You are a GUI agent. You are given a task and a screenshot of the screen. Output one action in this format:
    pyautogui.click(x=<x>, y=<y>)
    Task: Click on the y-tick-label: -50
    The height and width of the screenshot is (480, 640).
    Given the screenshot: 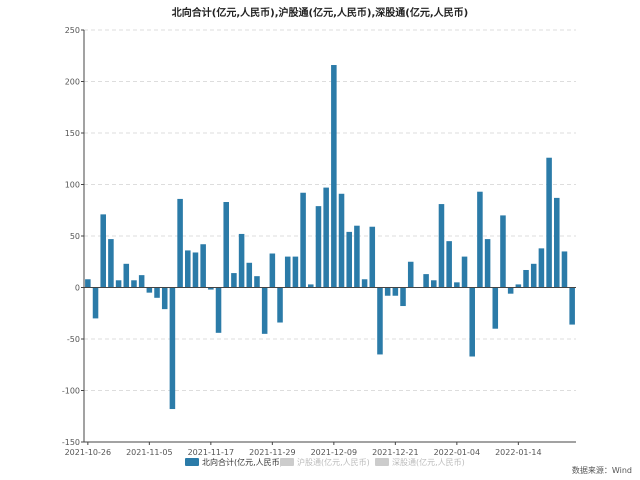 What is the action you would take?
    pyautogui.click(x=73, y=339)
    